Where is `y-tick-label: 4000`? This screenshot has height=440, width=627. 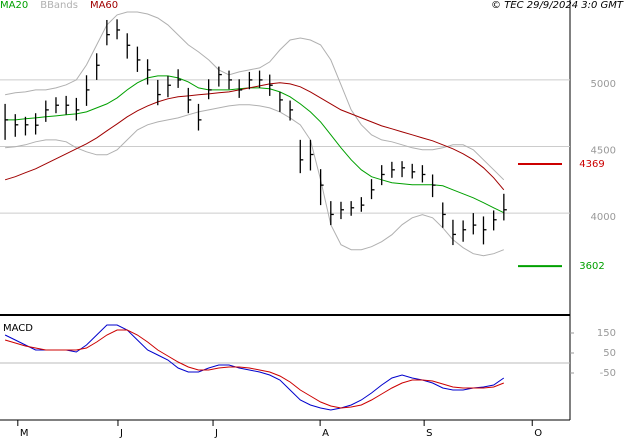
y-tick-label: 4000 is located at coordinates (603, 217).